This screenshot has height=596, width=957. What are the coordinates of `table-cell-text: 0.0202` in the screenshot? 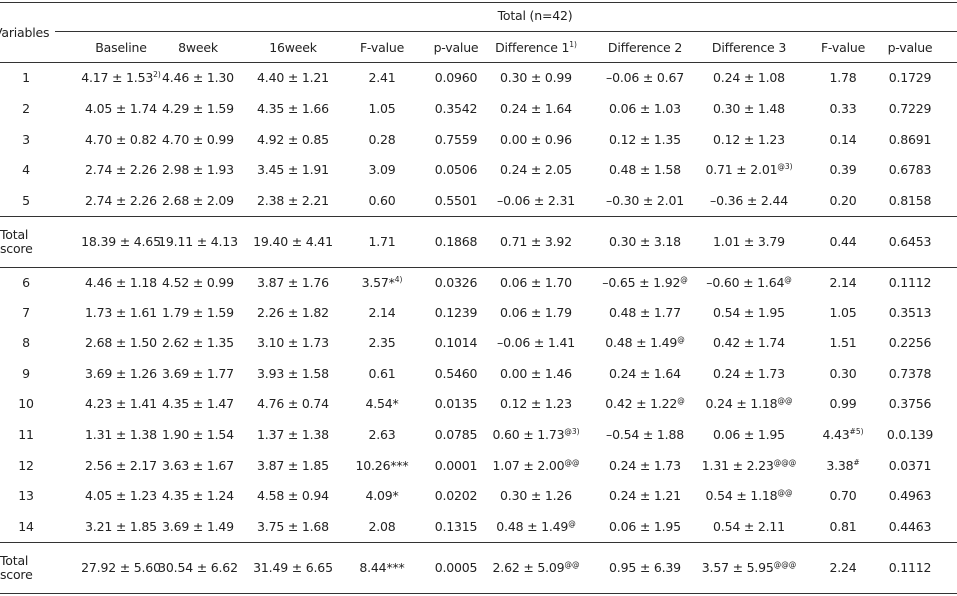 It's located at (456, 495).